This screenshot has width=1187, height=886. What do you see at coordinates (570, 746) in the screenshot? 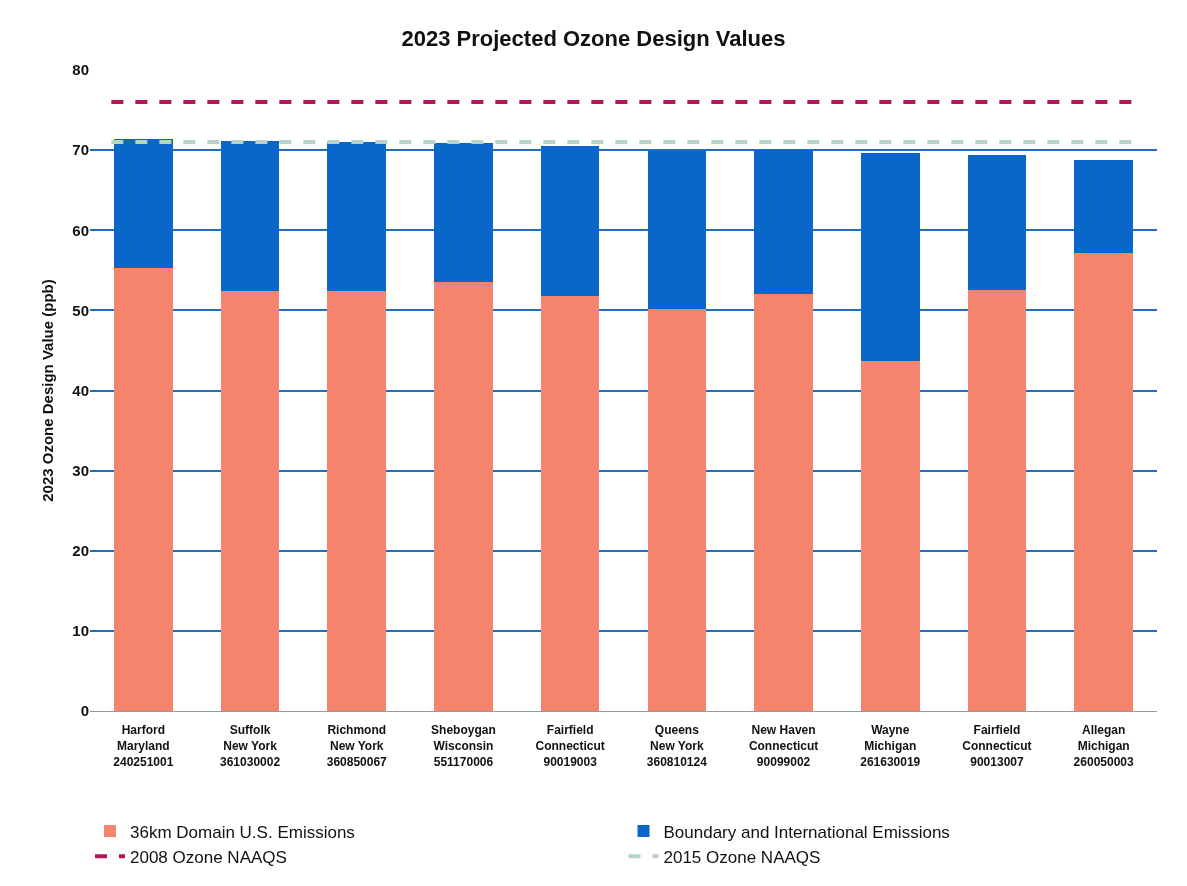
I see `x-tick-label: Fairfield Connecticut 90019003` at bounding box center [570, 746].